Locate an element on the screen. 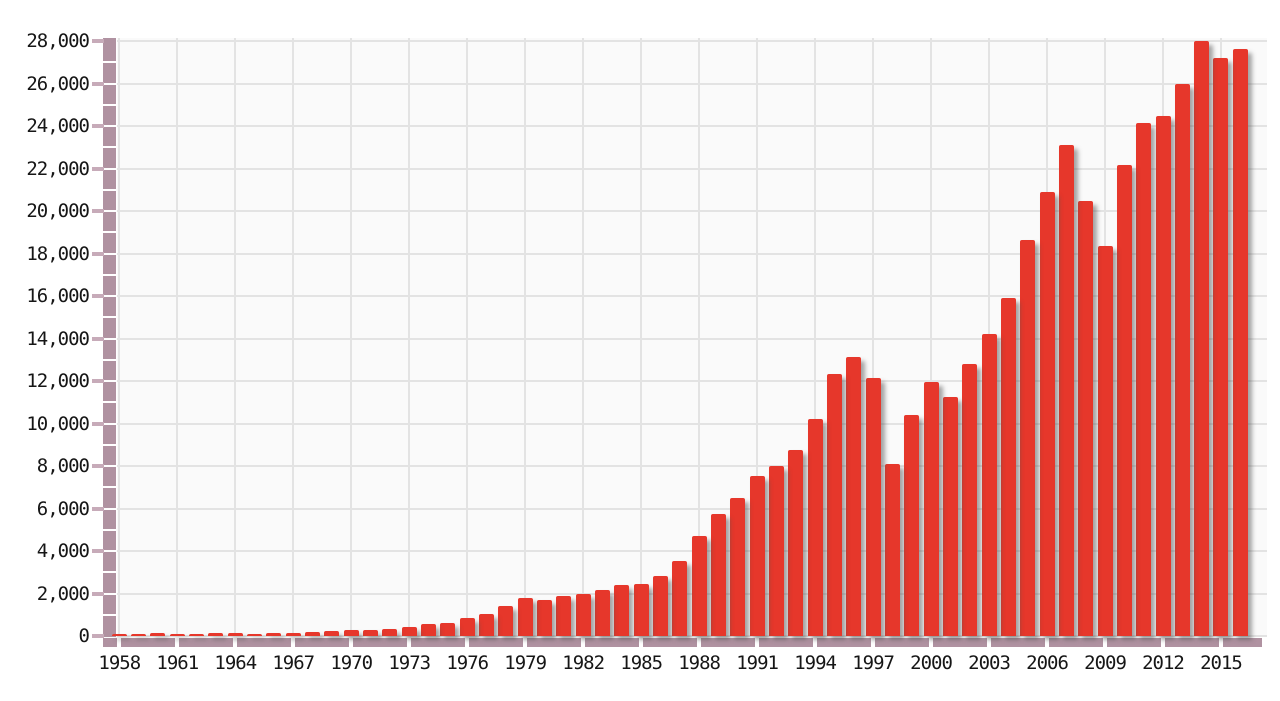 The image size is (1280, 701). bar-1965 is located at coordinates (255, 634).